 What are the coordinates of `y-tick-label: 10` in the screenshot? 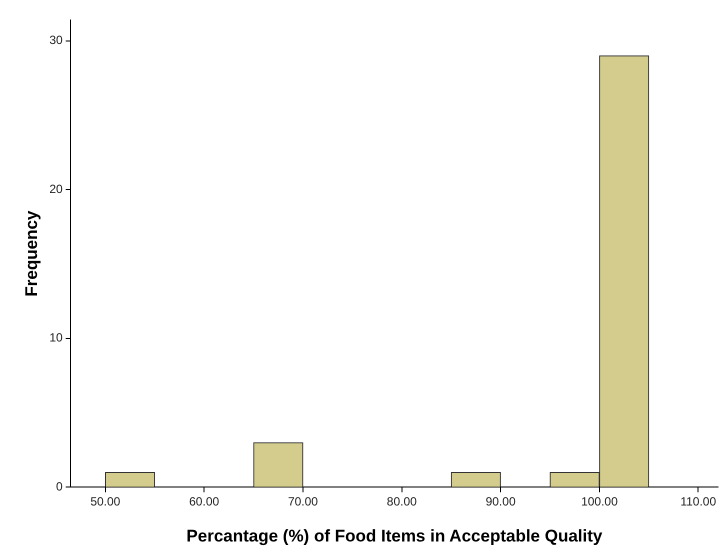 It's located at (56, 337).